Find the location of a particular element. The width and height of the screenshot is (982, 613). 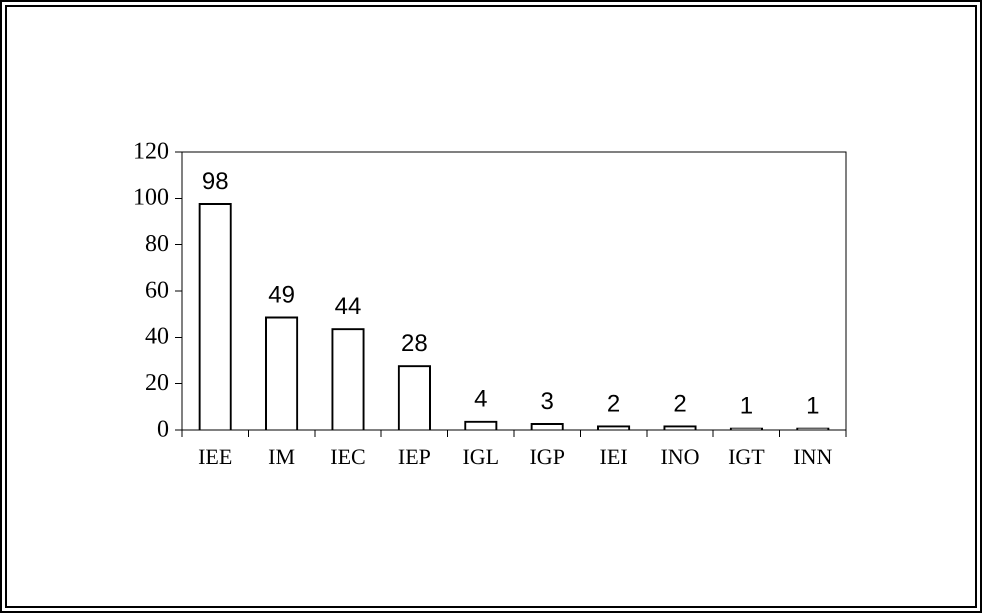

x-tick-label: IEE is located at coordinates (215, 456).